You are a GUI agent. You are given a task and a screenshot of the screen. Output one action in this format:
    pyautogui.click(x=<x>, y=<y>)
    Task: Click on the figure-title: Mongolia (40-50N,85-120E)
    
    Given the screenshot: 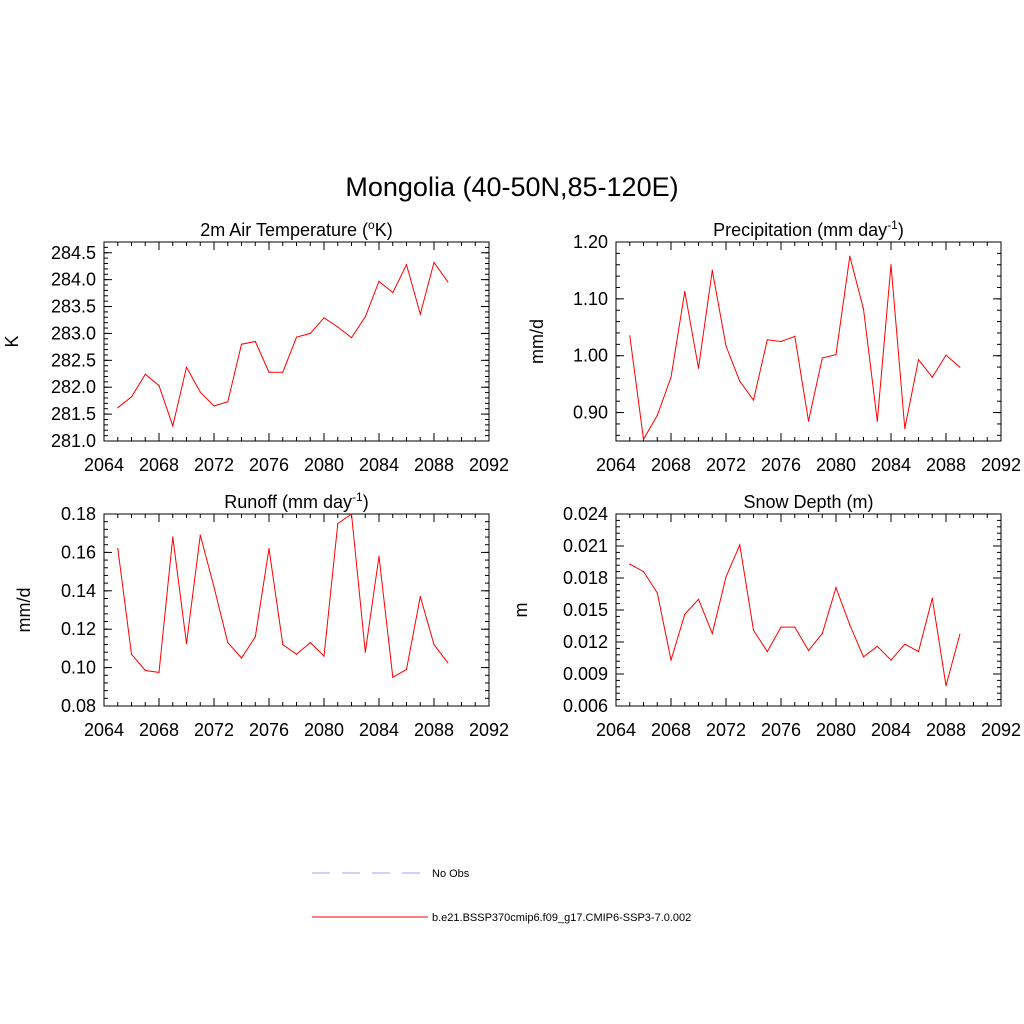 What is the action you would take?
    pyautogui.click(x=511, y=187)
    